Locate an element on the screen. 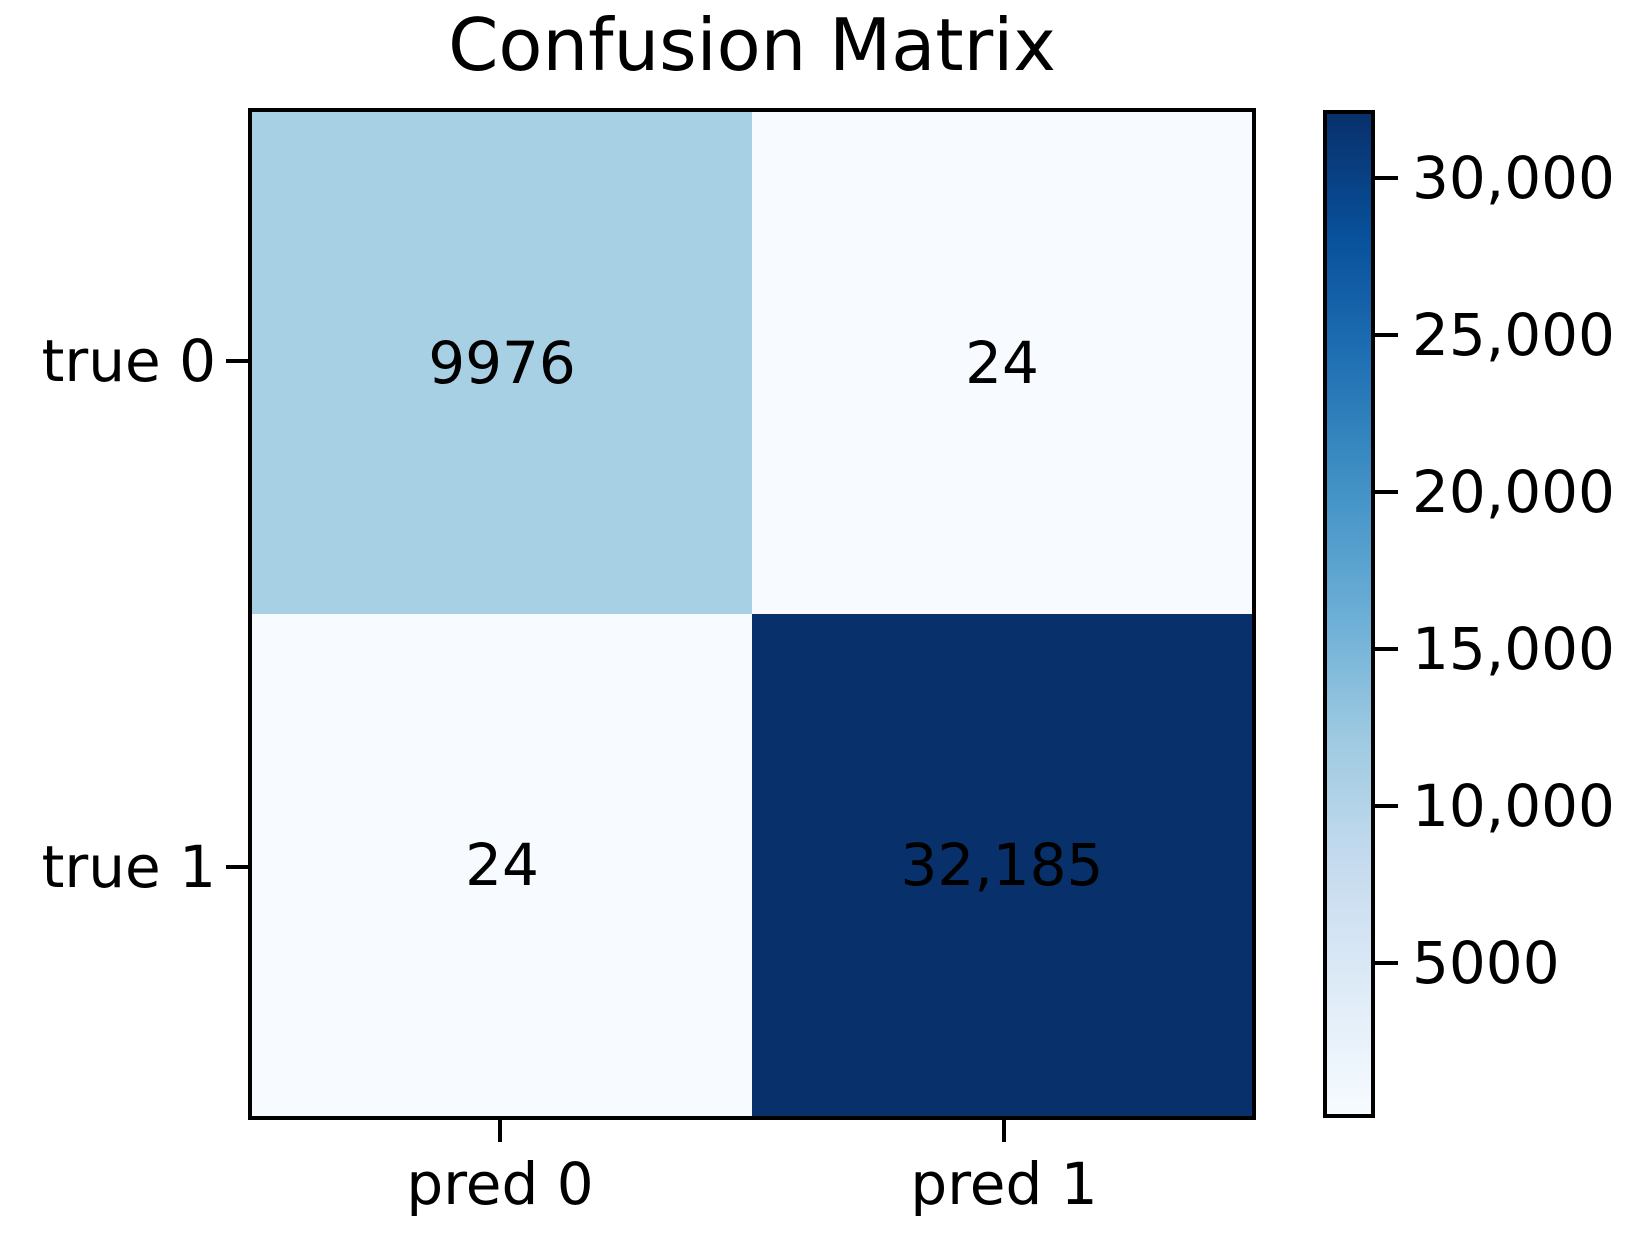  cell-value: 32,185 is located at coordinates (1002, 865).